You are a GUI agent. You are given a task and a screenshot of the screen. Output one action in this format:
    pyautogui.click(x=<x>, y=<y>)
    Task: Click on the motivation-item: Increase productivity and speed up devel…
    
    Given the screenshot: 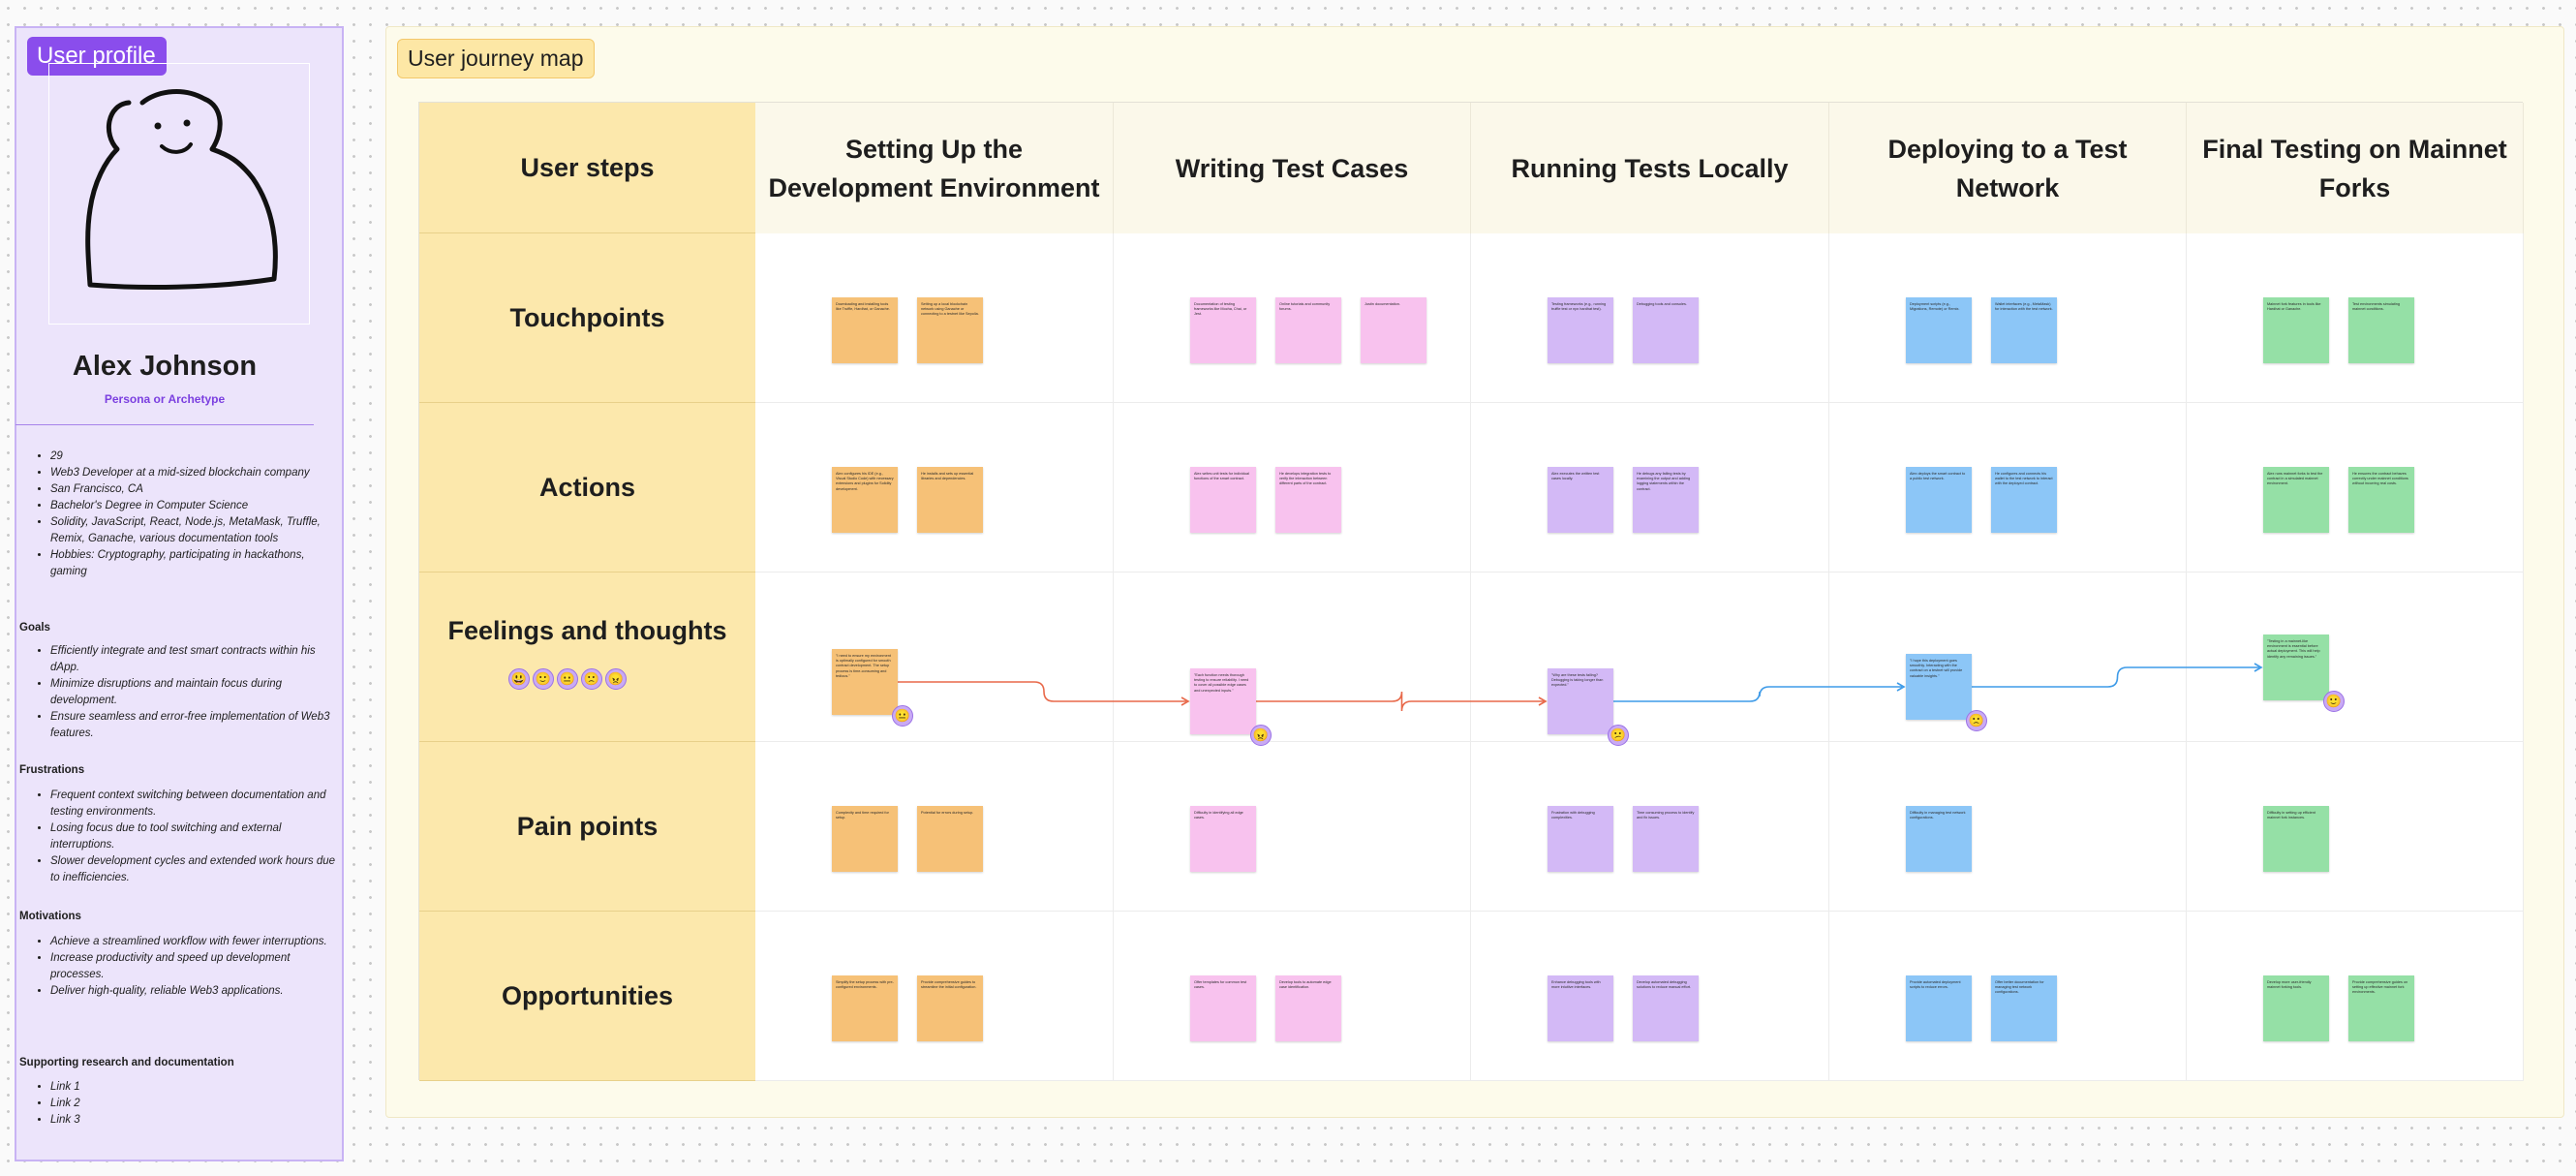 What is the action you would take?
    pyautogui.click(x=195, y=966)
    